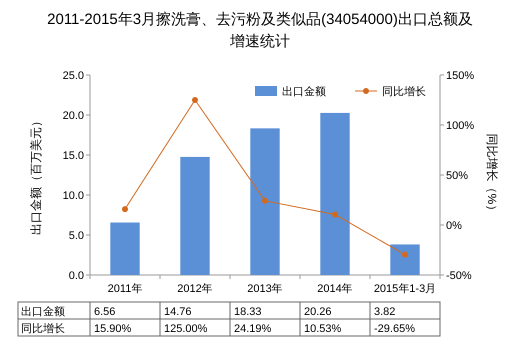  I want to click on data-label: 18.33, so click(248, 312).